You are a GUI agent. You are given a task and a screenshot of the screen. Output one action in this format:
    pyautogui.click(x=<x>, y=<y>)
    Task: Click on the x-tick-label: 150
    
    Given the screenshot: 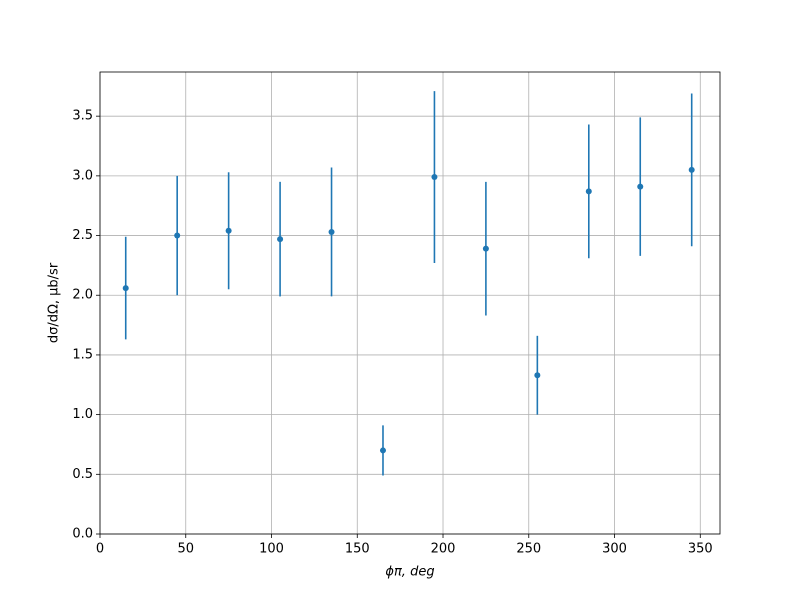 What is the action you would take?
    pyautogui.click(x=357, y=549)
    